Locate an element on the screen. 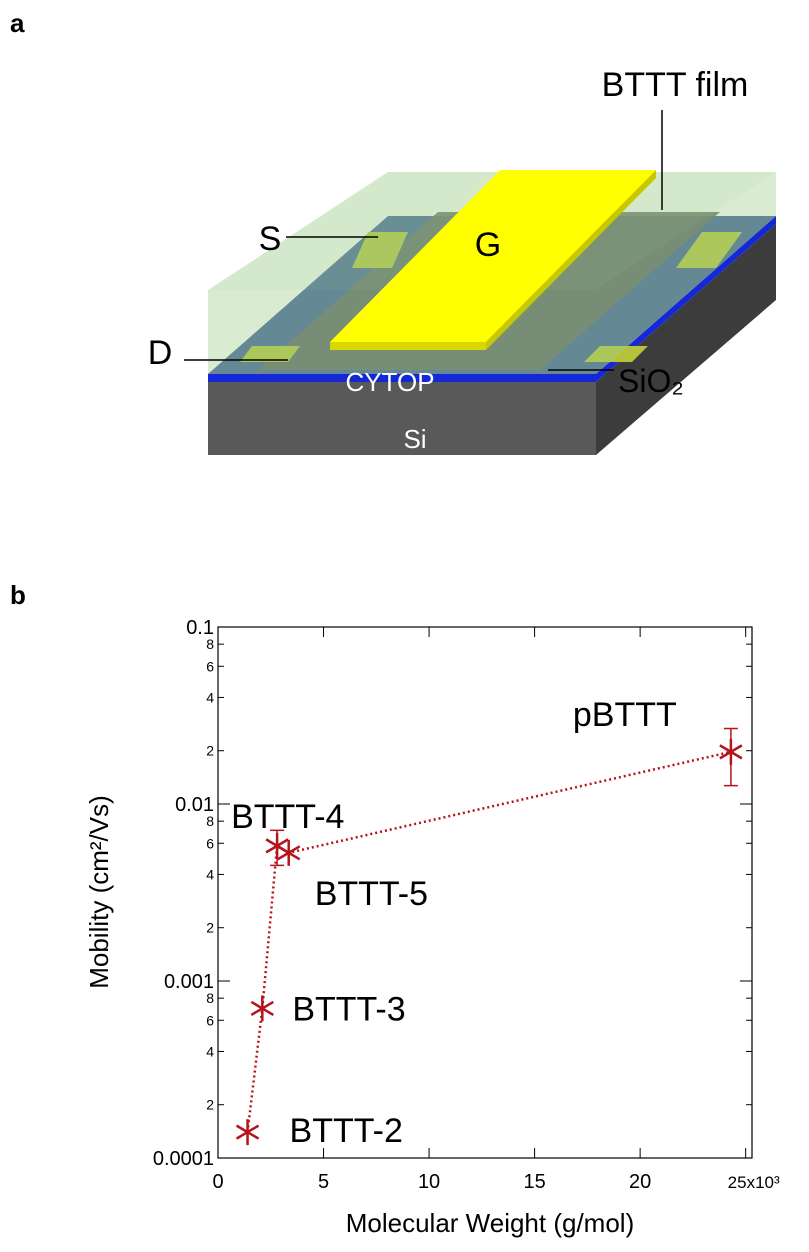 This screenshot has height=1252, width=809. point-label: BTTT-2 is located at coordinates (346, 1131).